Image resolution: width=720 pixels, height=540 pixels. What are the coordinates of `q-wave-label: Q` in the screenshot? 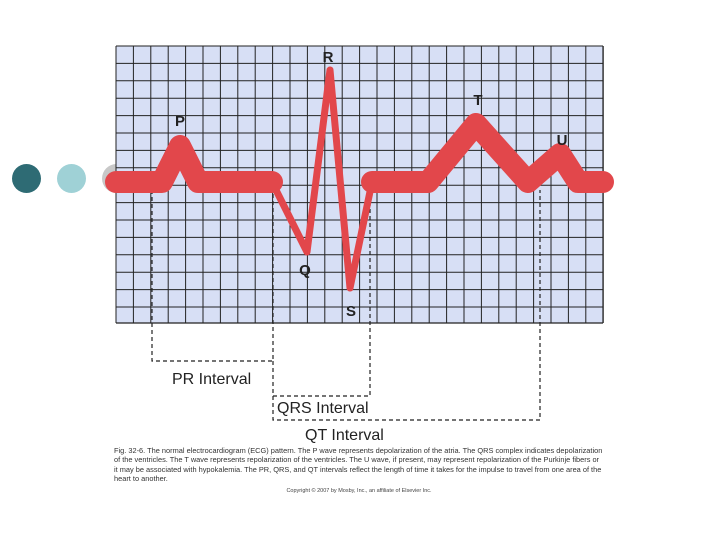 It's located at (305, 270).